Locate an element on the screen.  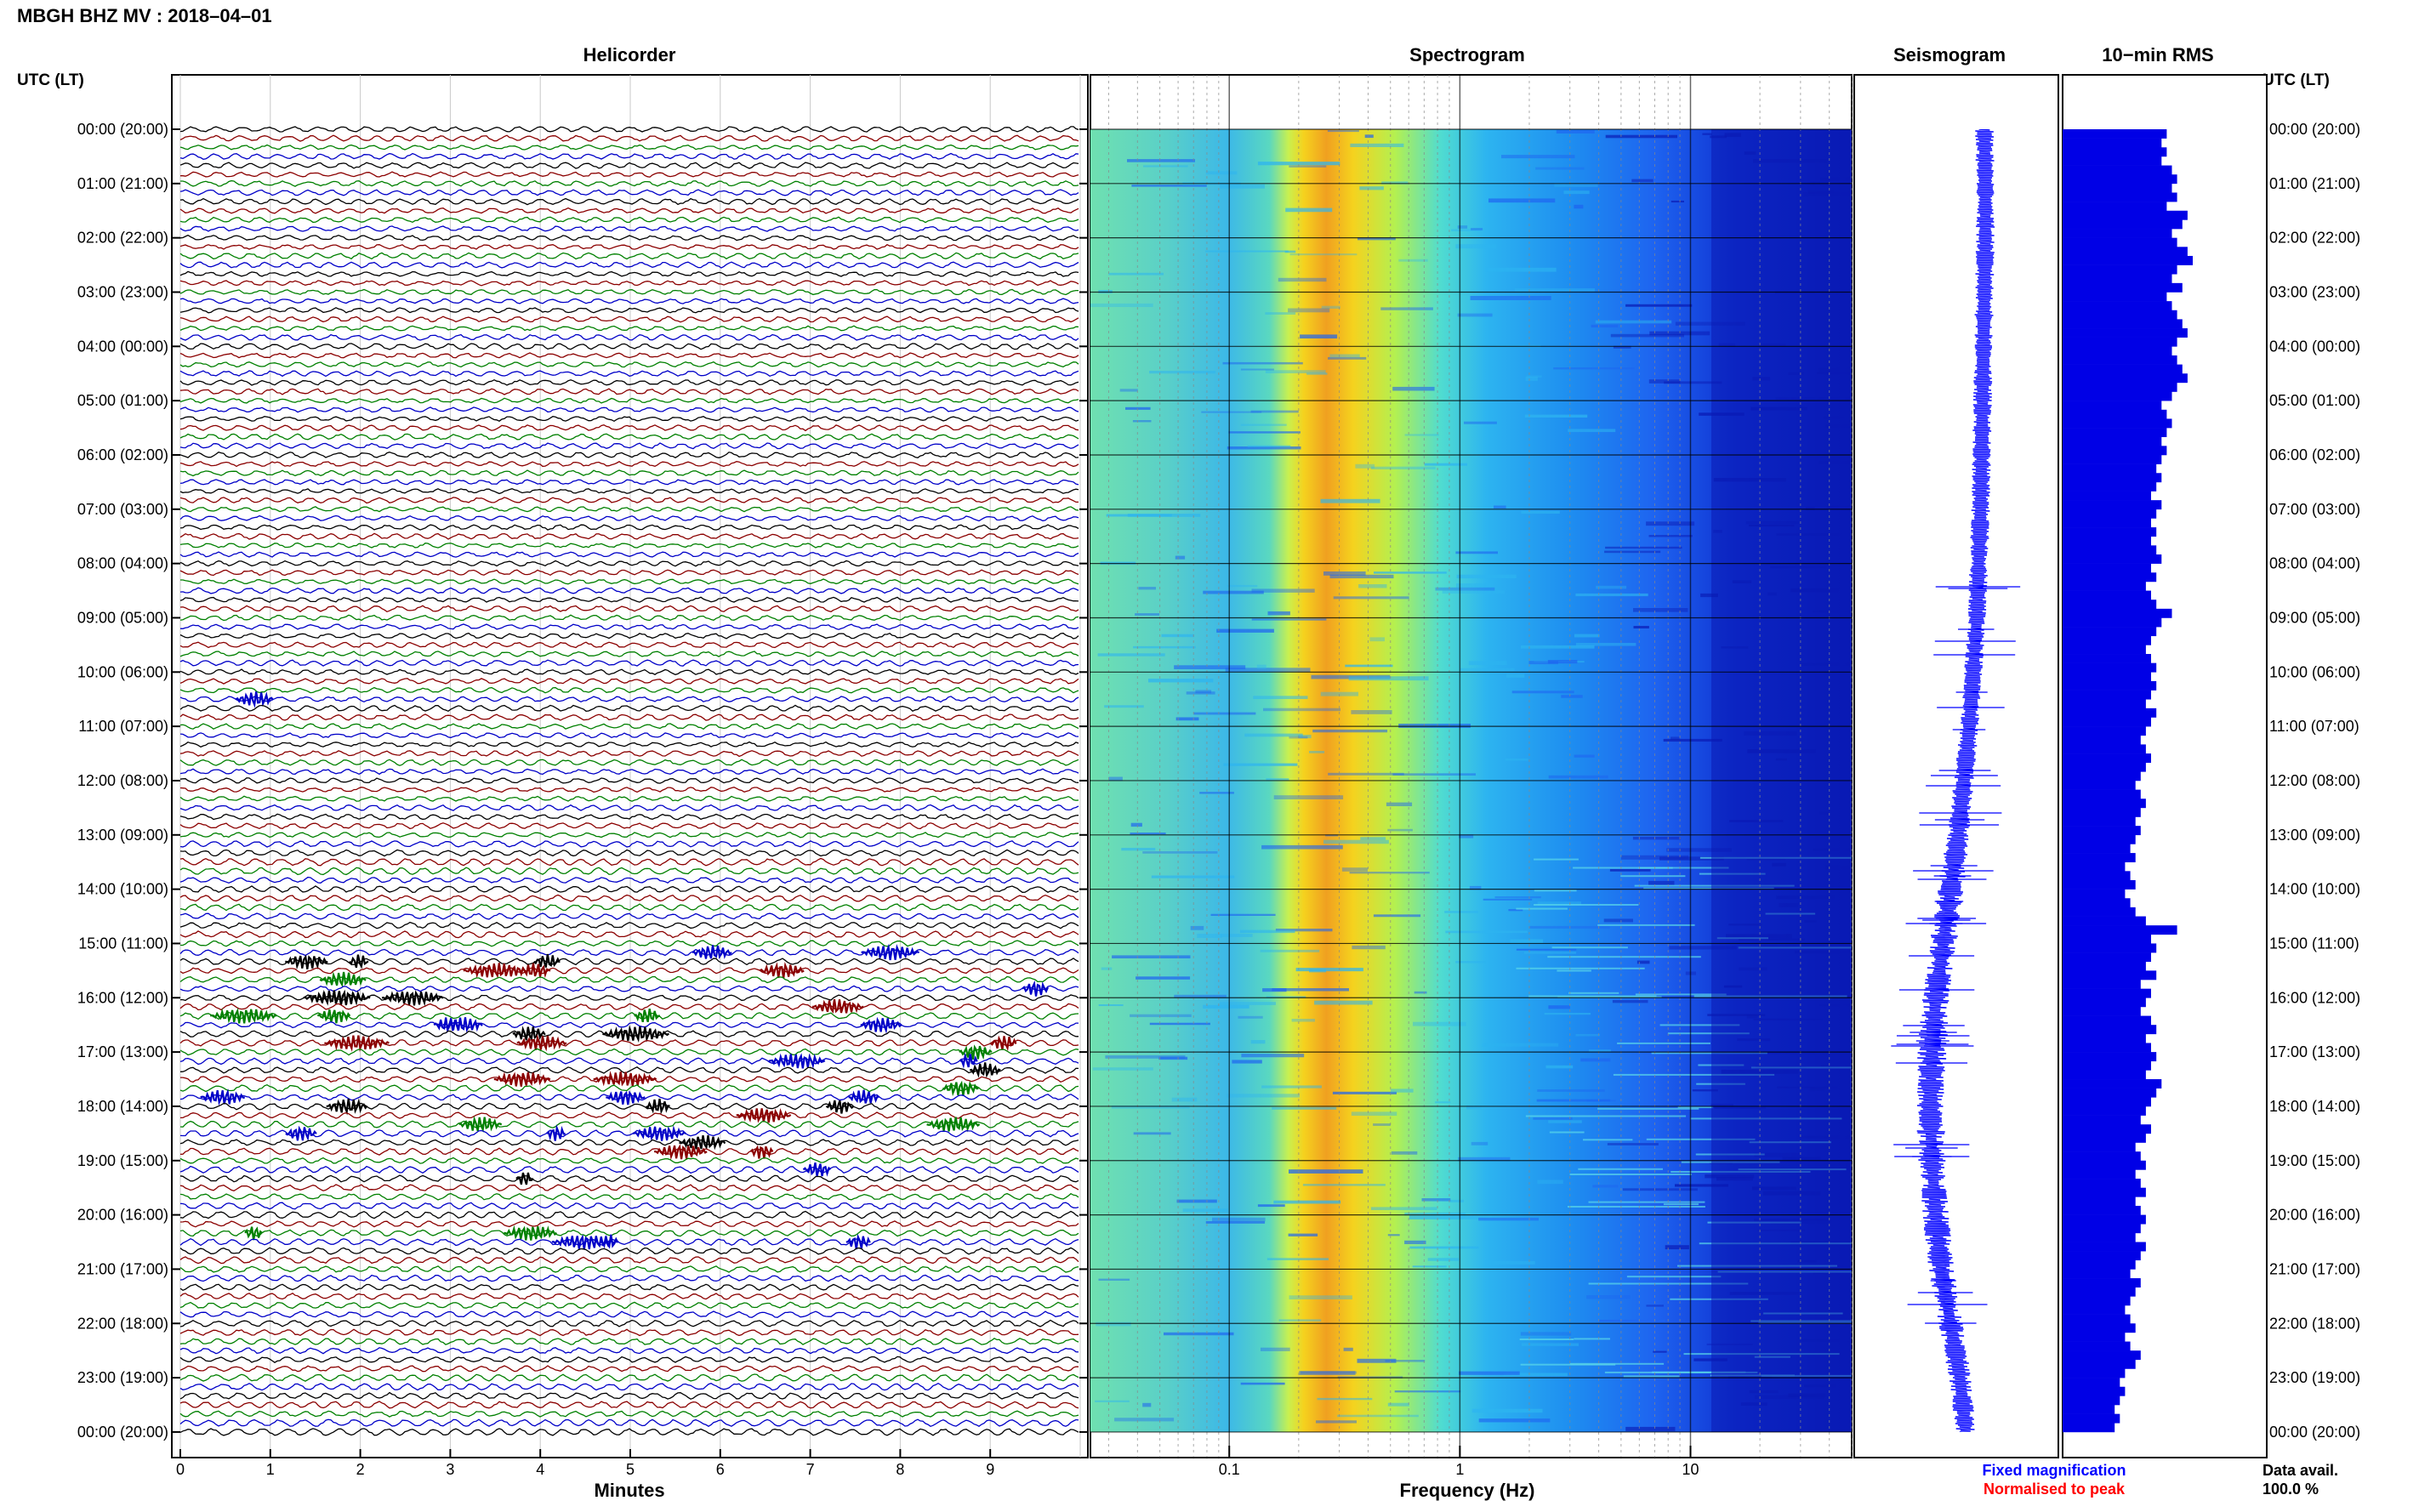
minute-tick-label: 3 is located at coordinates (450, 1469).